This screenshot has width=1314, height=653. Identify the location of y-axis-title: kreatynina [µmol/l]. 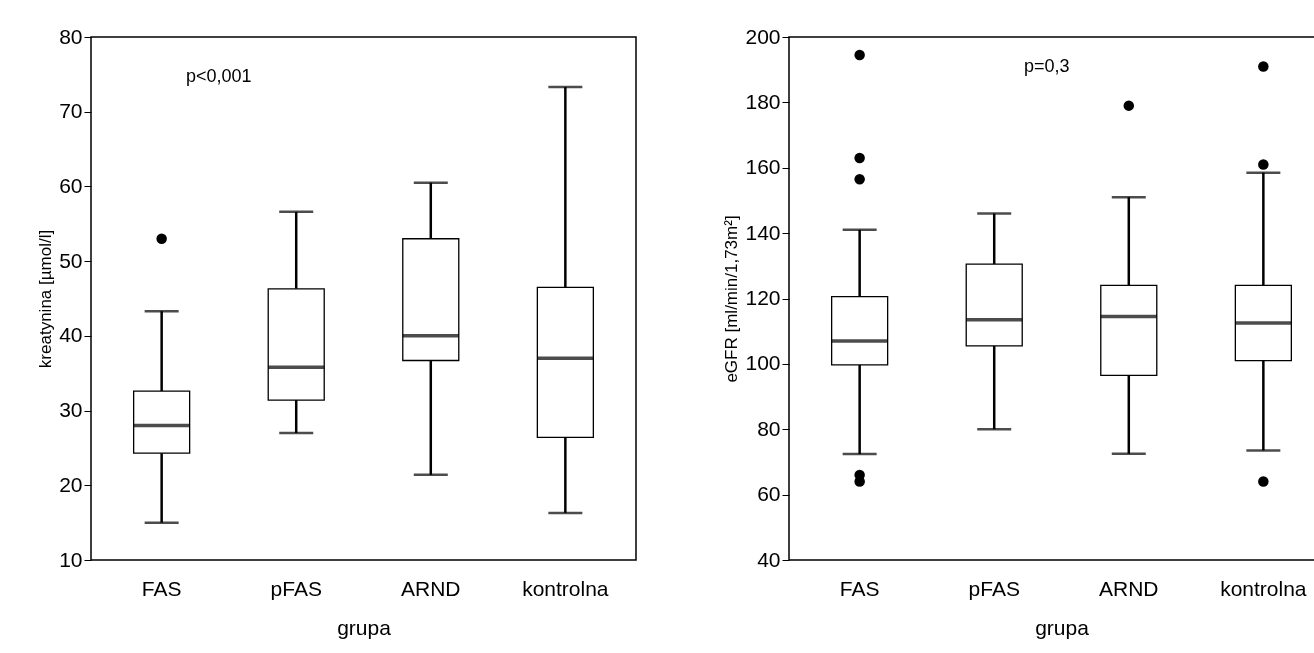
(46, 299).